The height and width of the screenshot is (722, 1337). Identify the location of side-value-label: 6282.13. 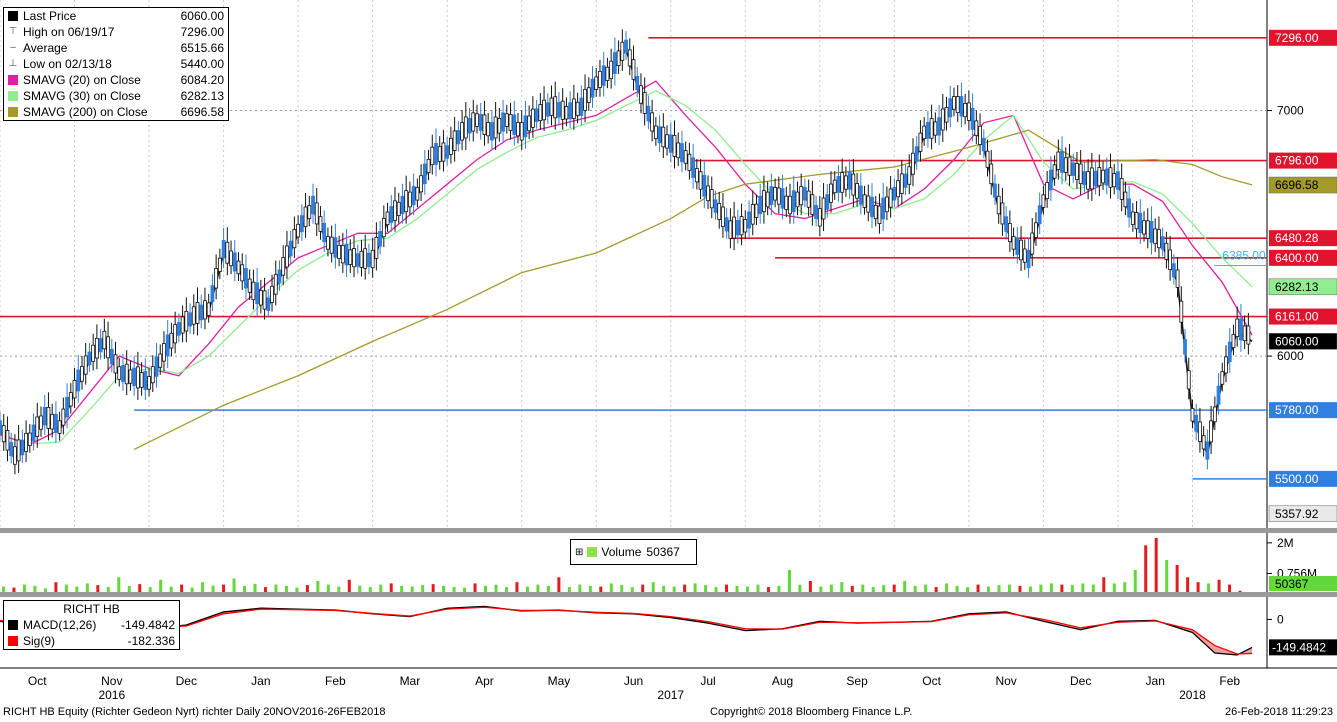
(1297, 287).